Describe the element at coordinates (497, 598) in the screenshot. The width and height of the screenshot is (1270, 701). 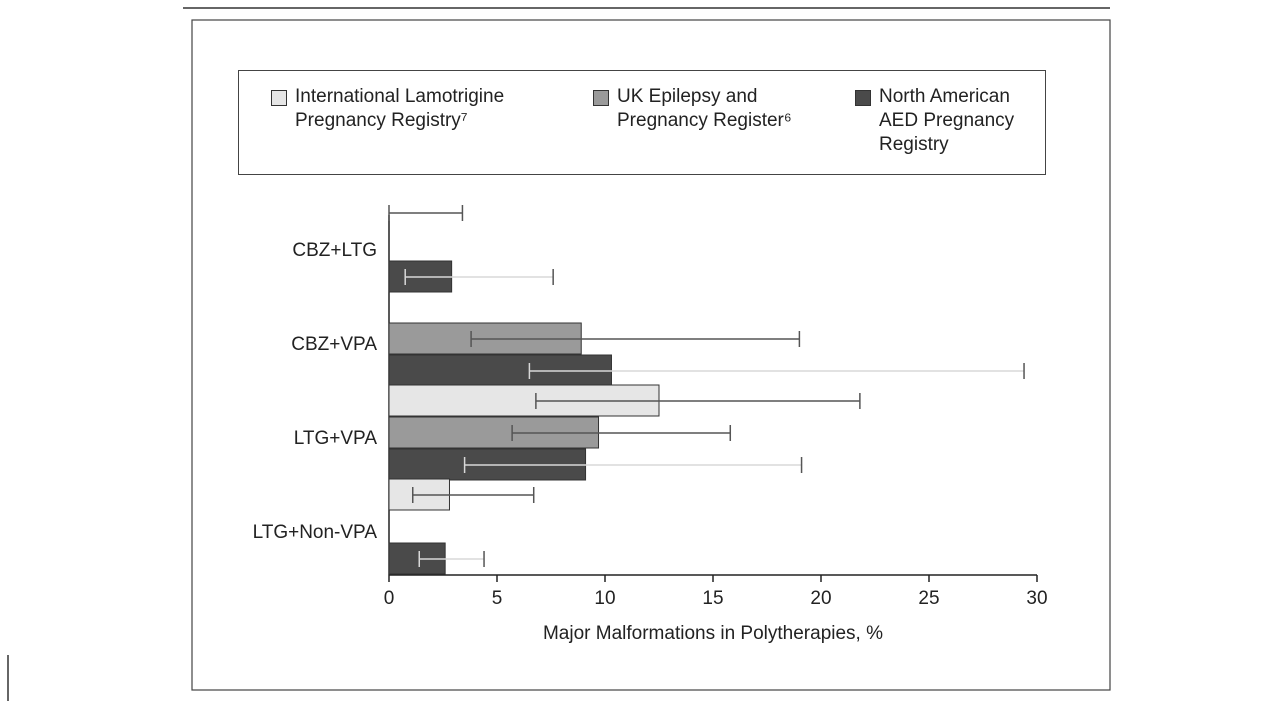
I see `x-tick-label: 5` at that location.